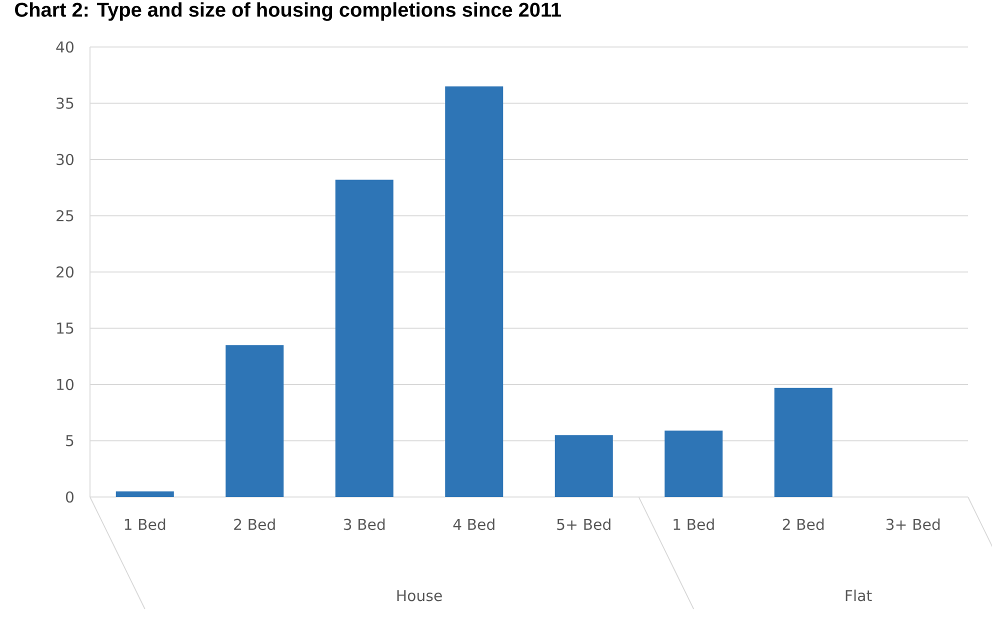 The height and width of the screenshot is (621, 992). I want to click on y-tick-label: 35, so click(65, 103).